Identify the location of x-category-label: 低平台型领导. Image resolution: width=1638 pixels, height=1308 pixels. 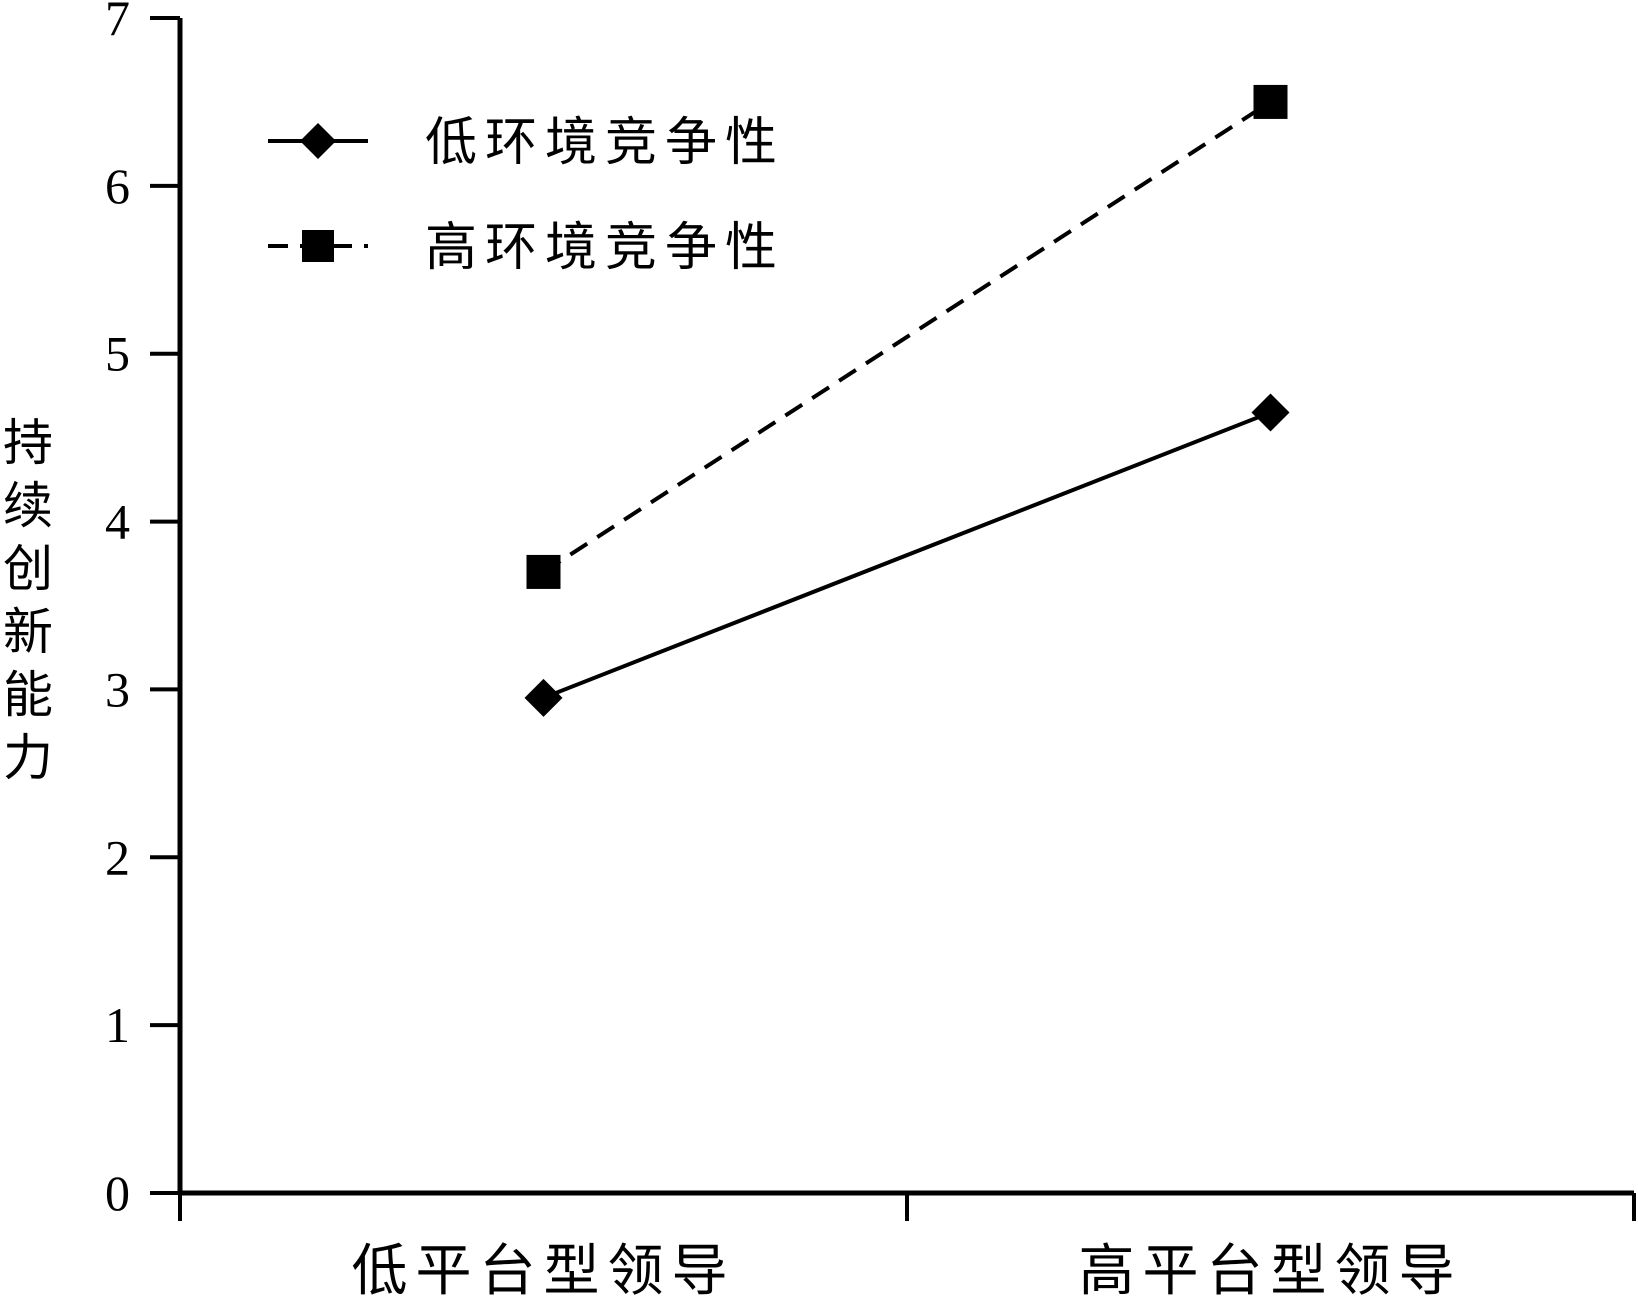
(544, 1271).